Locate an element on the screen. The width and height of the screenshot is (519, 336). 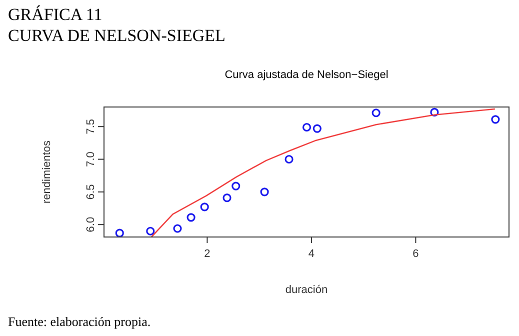
y-tick-label: 7.0 is located at coordinates (91, 159).